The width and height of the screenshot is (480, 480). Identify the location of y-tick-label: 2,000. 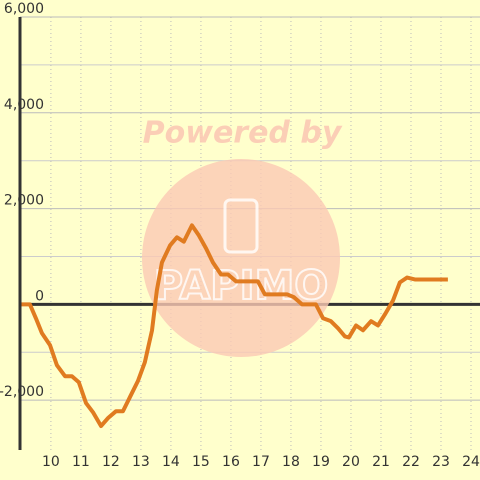
(24, 201).